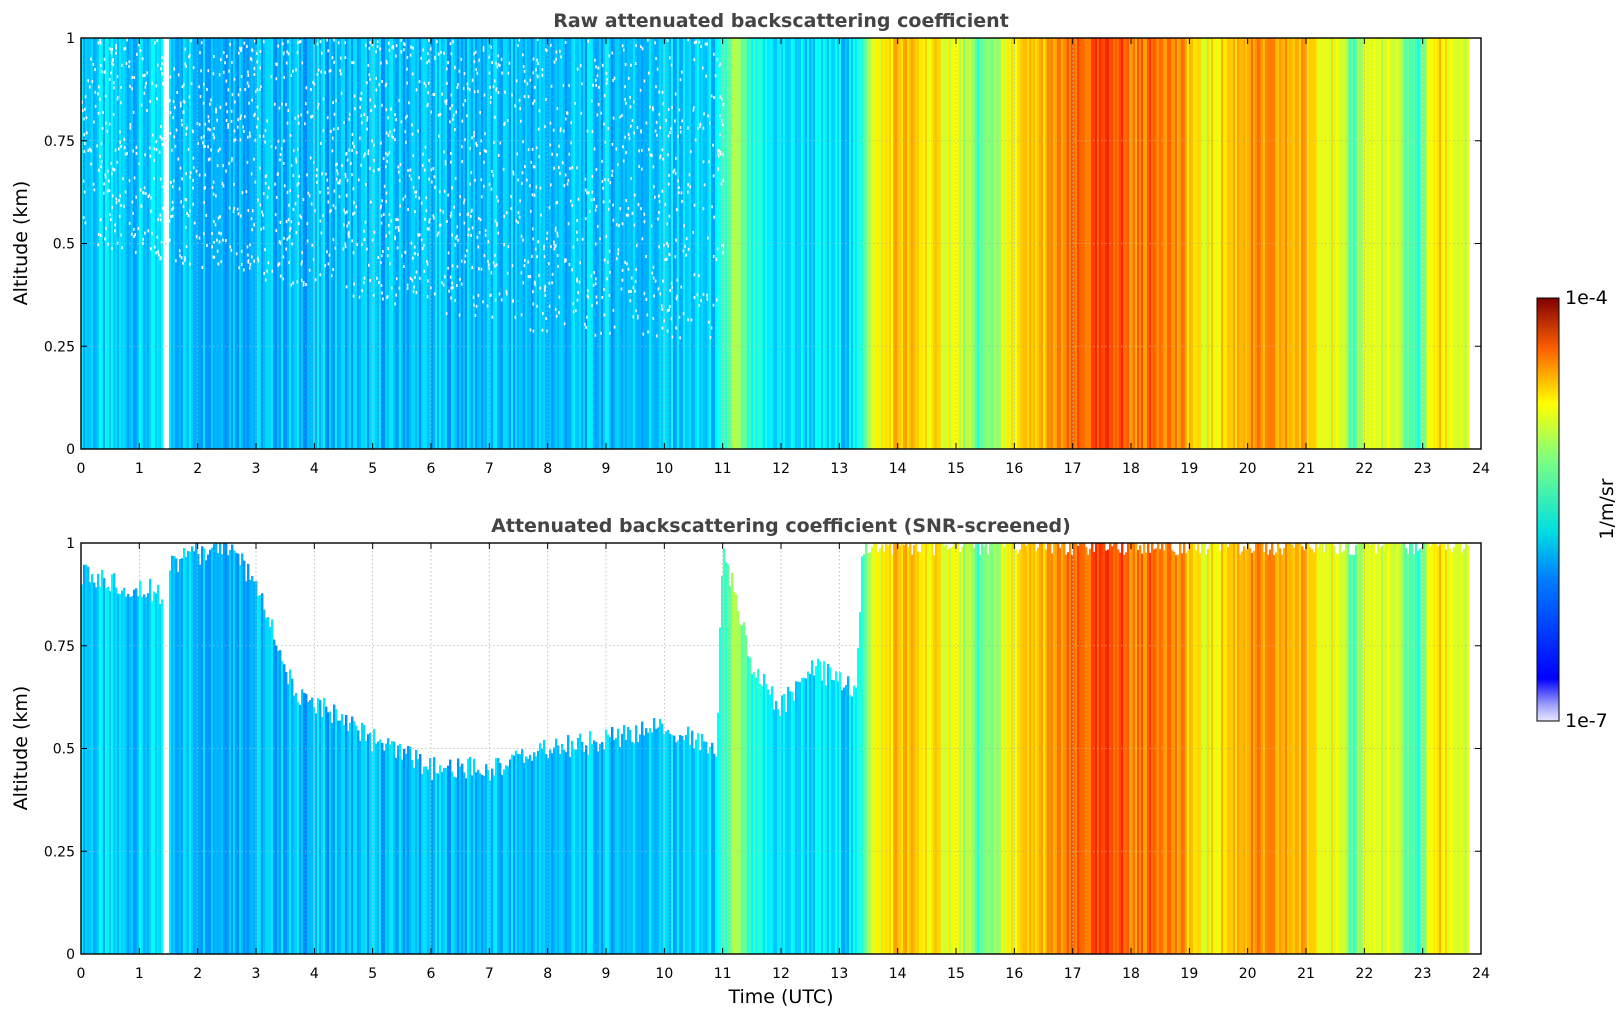  What do you see at coordinates (1577, 509) in the screenshot?
I see `colorbar: 1e-4 1e-7 1/m/sr` at bounding box center [1577, 509].